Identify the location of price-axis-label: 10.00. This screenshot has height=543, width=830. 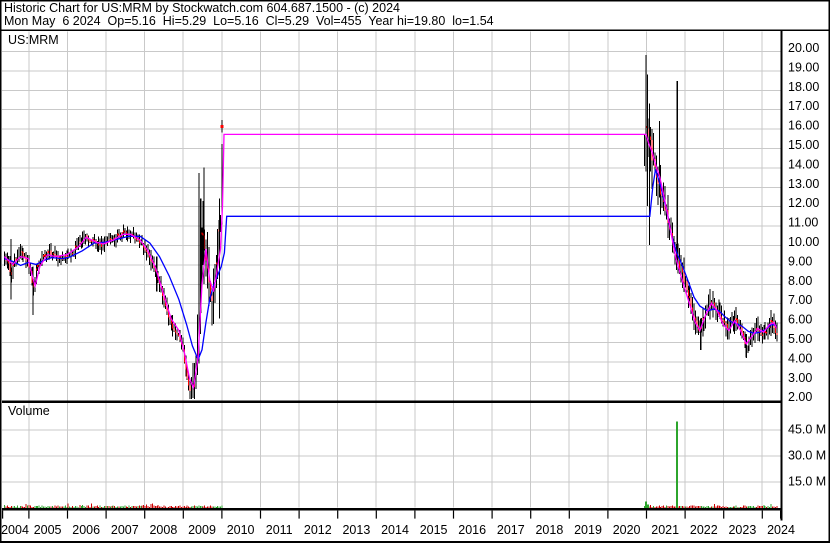
(803, 242).